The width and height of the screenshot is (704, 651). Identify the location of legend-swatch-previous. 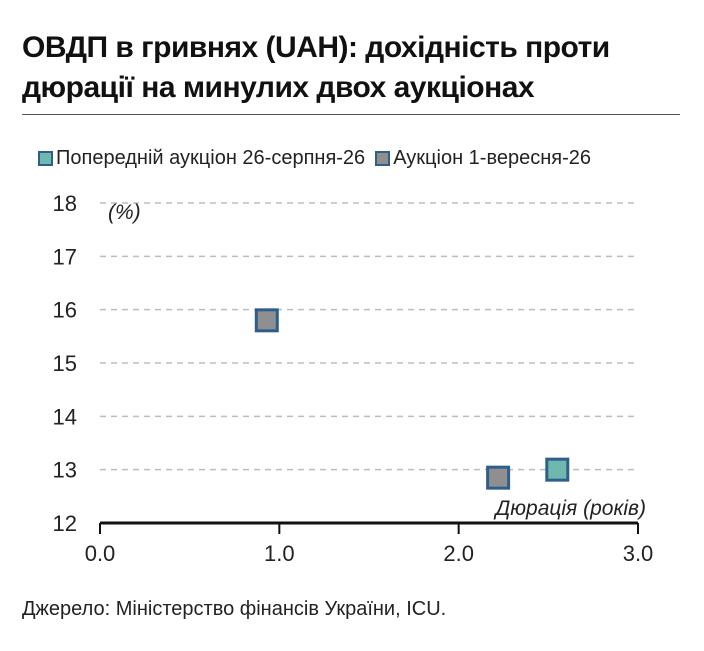
(45, 158).